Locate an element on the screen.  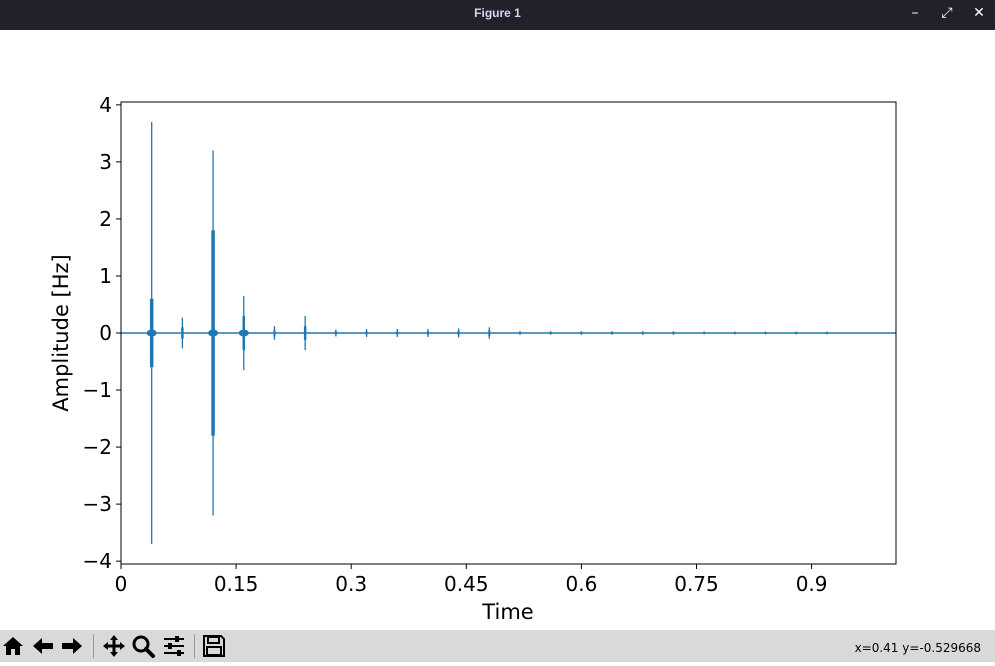
home-icon is located at coordinates (13, 646).